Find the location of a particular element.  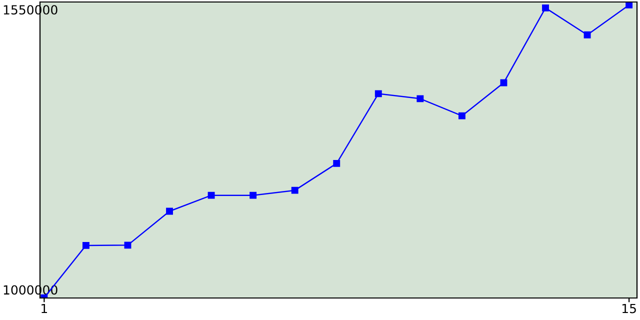

x-tick-label: 15 is located at coordinates (629, 309).